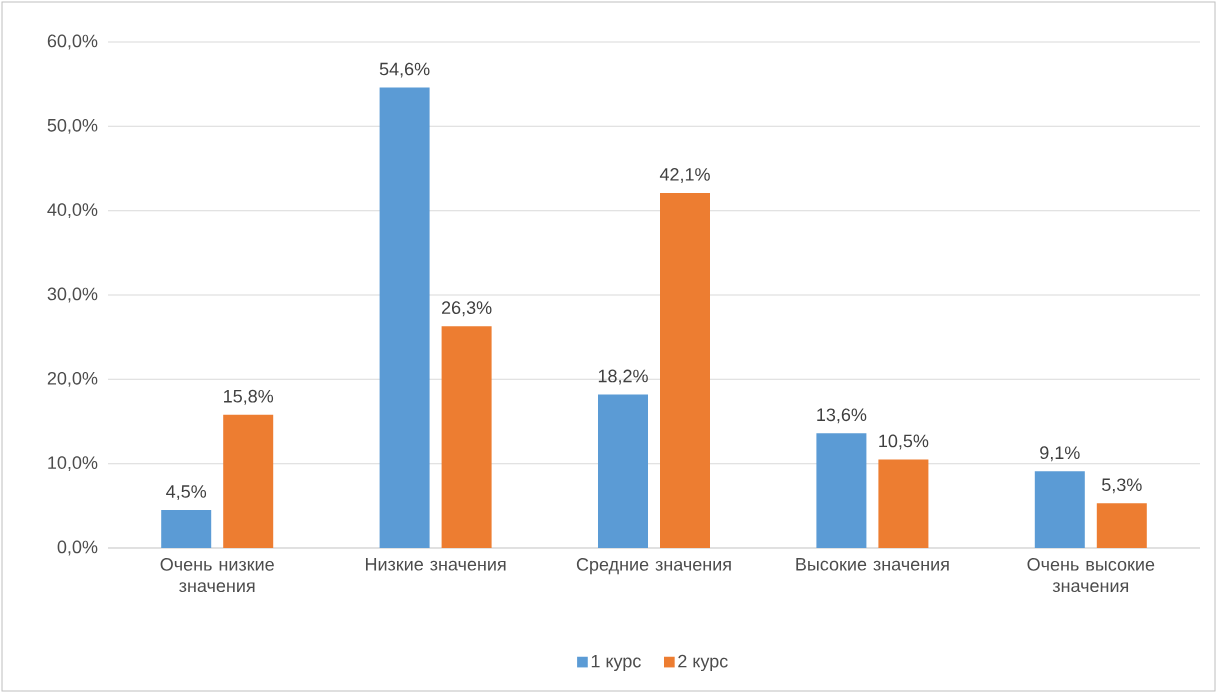  What do you see at coordinates (466, 309) in the screenshot?
I see `data-label: 26,3%` at bounding box center [466, 309].